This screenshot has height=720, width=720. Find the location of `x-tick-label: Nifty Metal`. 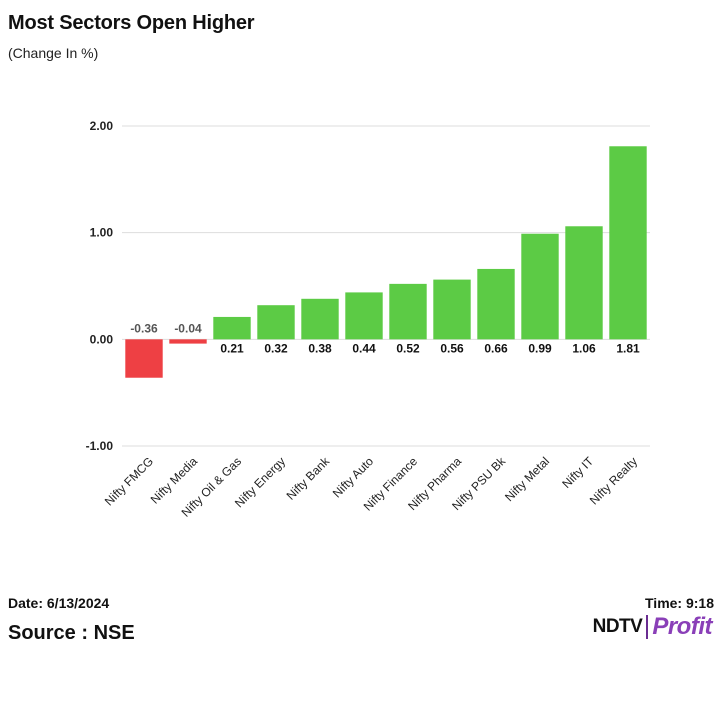

x-tick-label: Nifty Metal is located at coordinates (527, 479).